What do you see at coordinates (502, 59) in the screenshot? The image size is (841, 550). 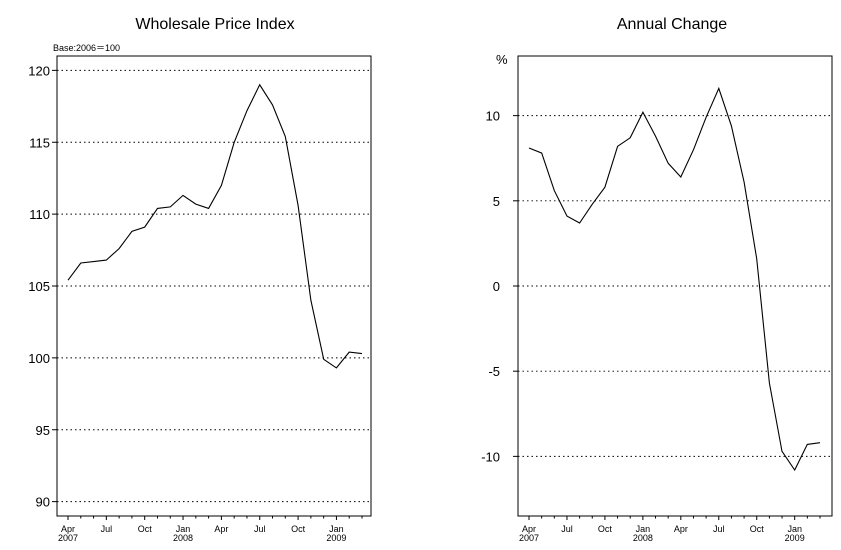 I see `annual-change-unit-label: %` at bounding box center [502, 59].